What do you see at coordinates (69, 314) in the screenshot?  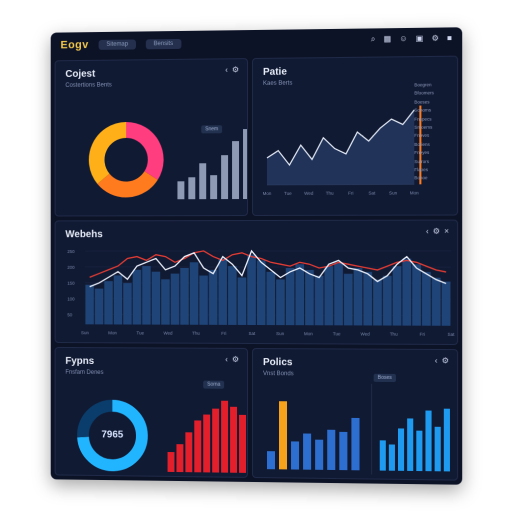 I see `y-tick-label: 50` at bounding box center [69, 314].